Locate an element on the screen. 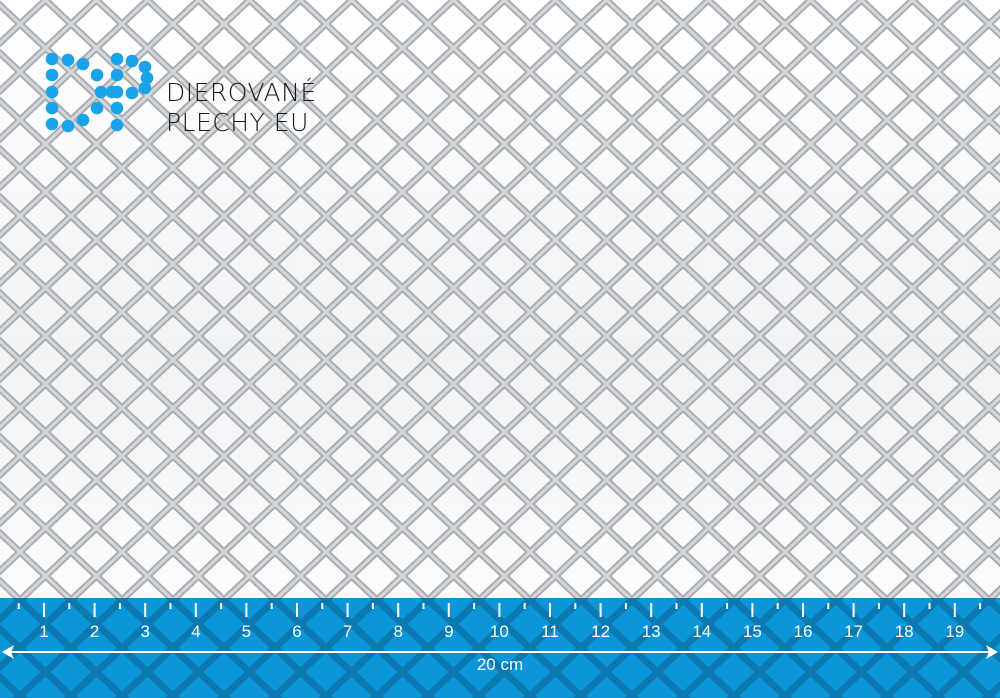  ruler-mark-label: 11 is located at coordinates (550, 631).